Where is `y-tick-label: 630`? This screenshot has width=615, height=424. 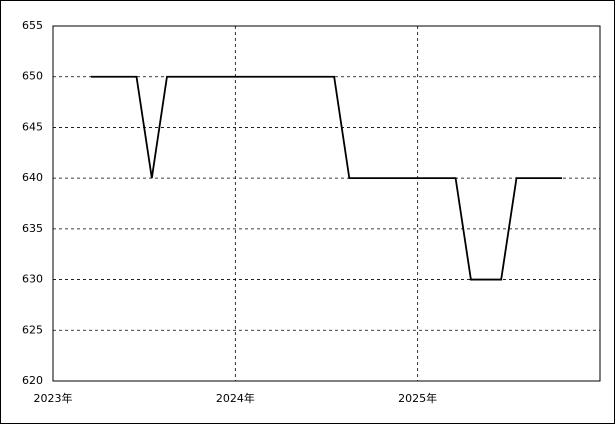 y-tick-label: 630 is located at coordinates (32, 279).